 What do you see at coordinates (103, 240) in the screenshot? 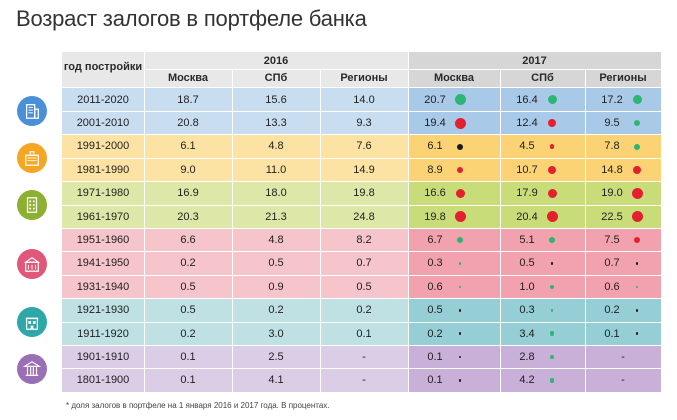
I see `period-label: 1951-1960` at bounding box center [103, 240].